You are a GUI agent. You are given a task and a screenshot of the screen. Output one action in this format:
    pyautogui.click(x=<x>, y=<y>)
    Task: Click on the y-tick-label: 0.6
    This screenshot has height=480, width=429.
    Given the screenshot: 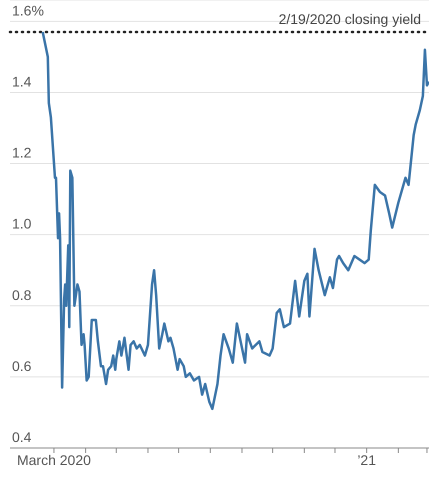 What is the action you would take?
    pyautogui.click(x=22, y=366)
    